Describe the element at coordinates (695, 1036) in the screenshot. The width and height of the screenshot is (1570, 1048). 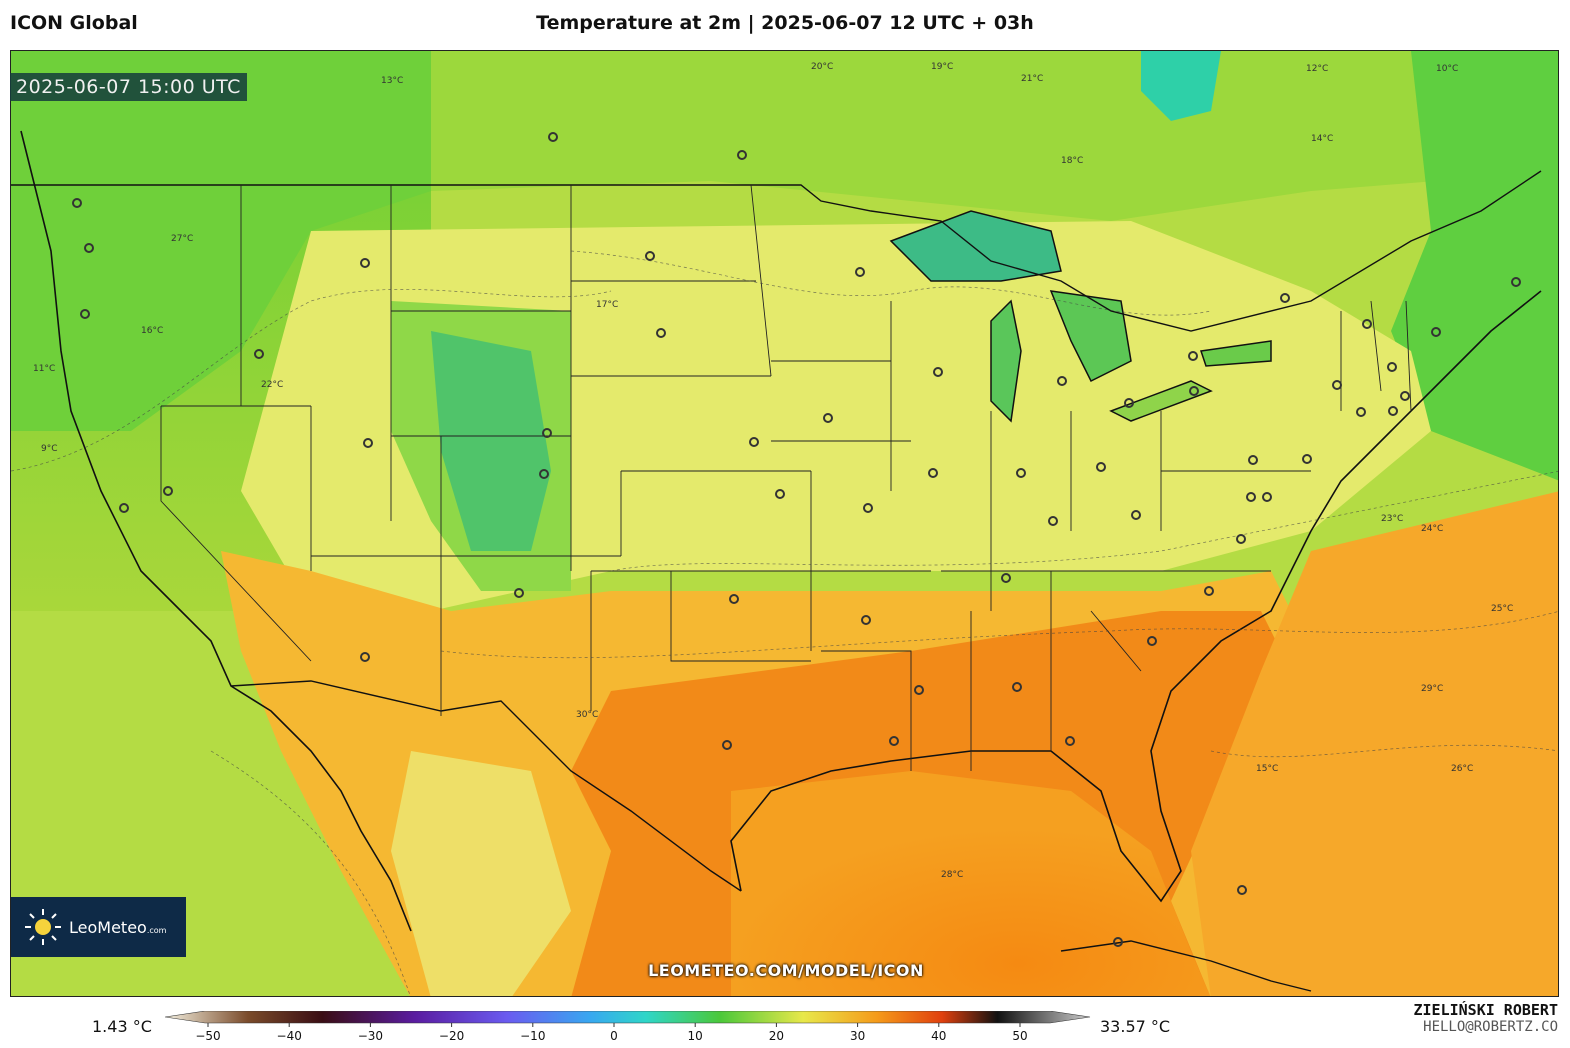
I see `colorbar-tick-label: 10` at that location.